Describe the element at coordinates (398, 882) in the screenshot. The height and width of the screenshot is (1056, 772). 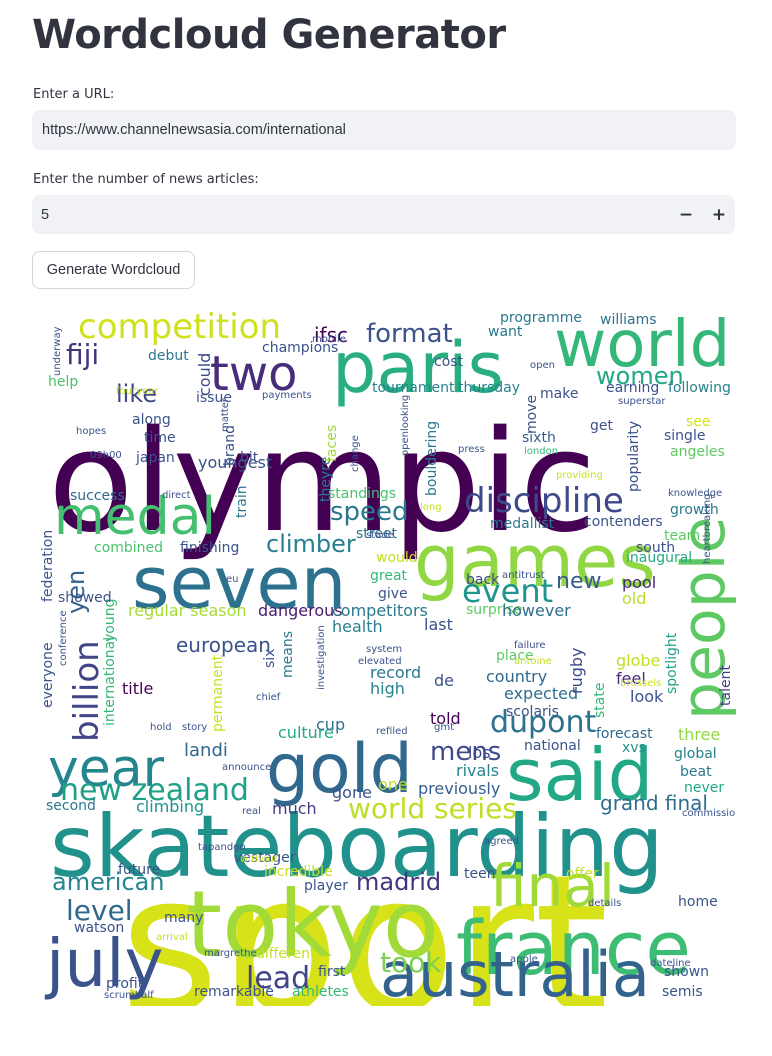
I see `wordcloud-word: madrid` at that location.